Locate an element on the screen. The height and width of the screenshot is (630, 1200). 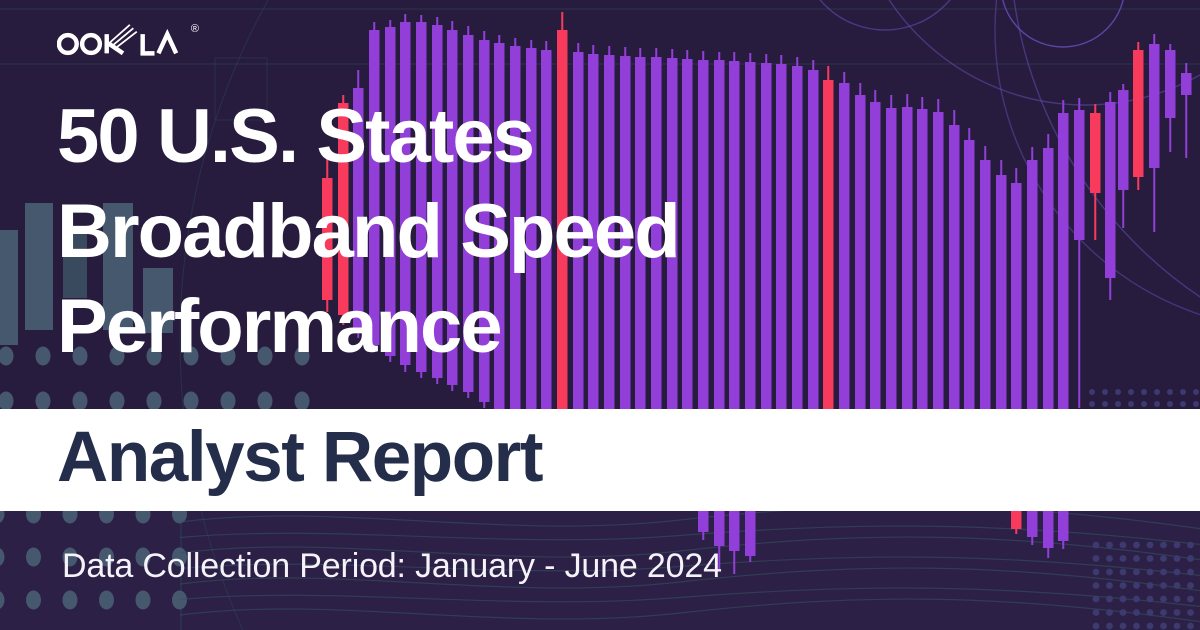
title-line-3: Performance is located at coordinates (280, 326).